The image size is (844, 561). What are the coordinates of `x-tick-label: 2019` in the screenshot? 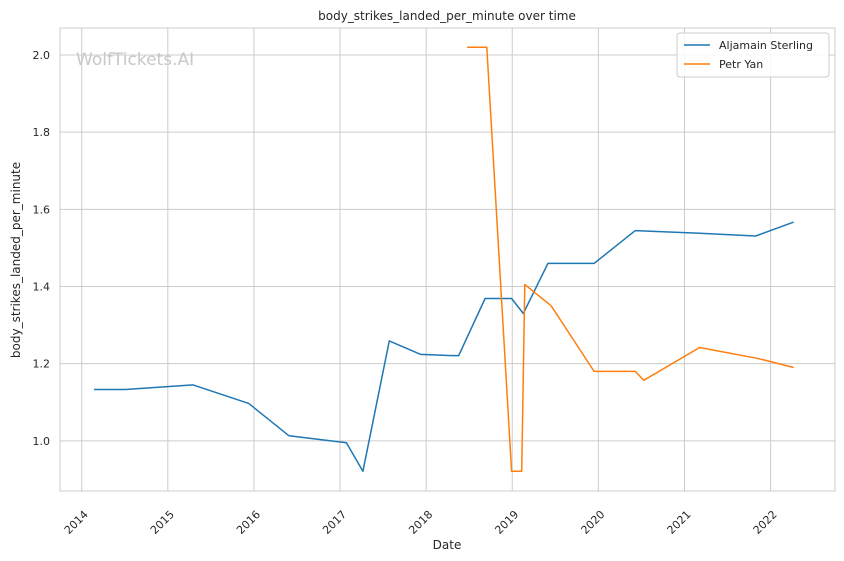 It's located at (506, 522).